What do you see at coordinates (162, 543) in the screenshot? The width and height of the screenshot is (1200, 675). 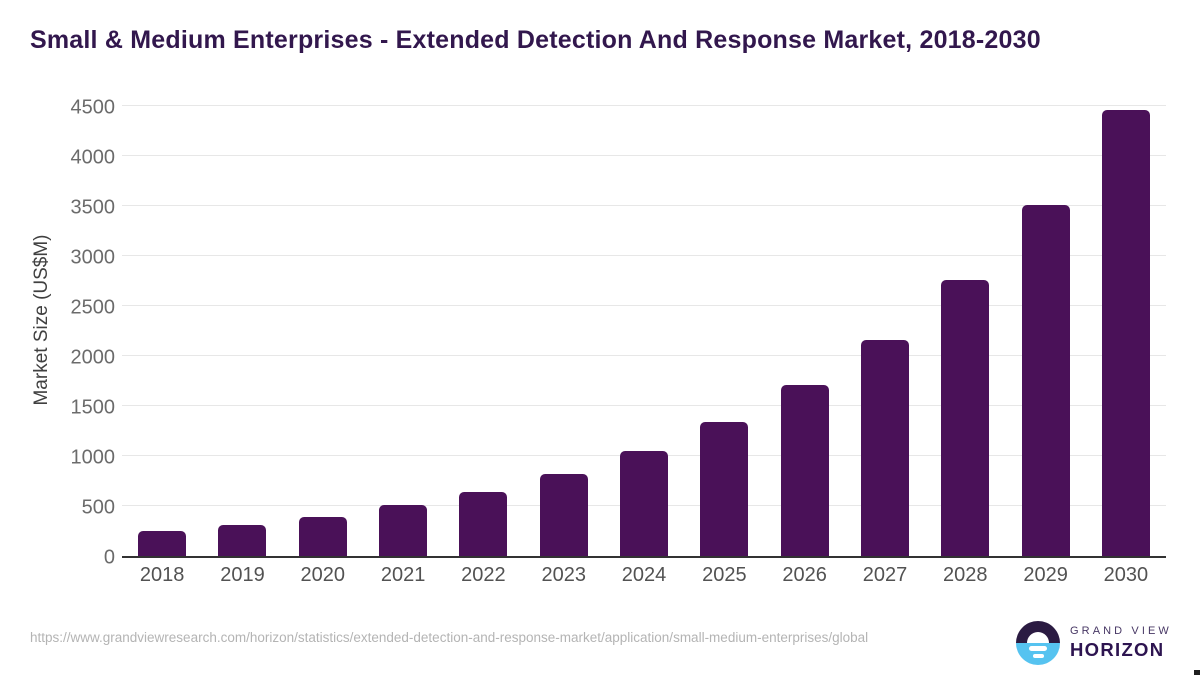 I see `bar-2018` at bounding box center [162, 543].